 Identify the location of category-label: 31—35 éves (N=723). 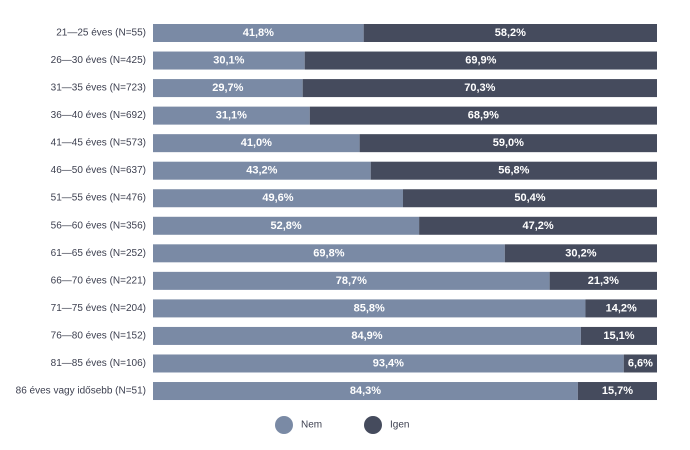
(98, 88).